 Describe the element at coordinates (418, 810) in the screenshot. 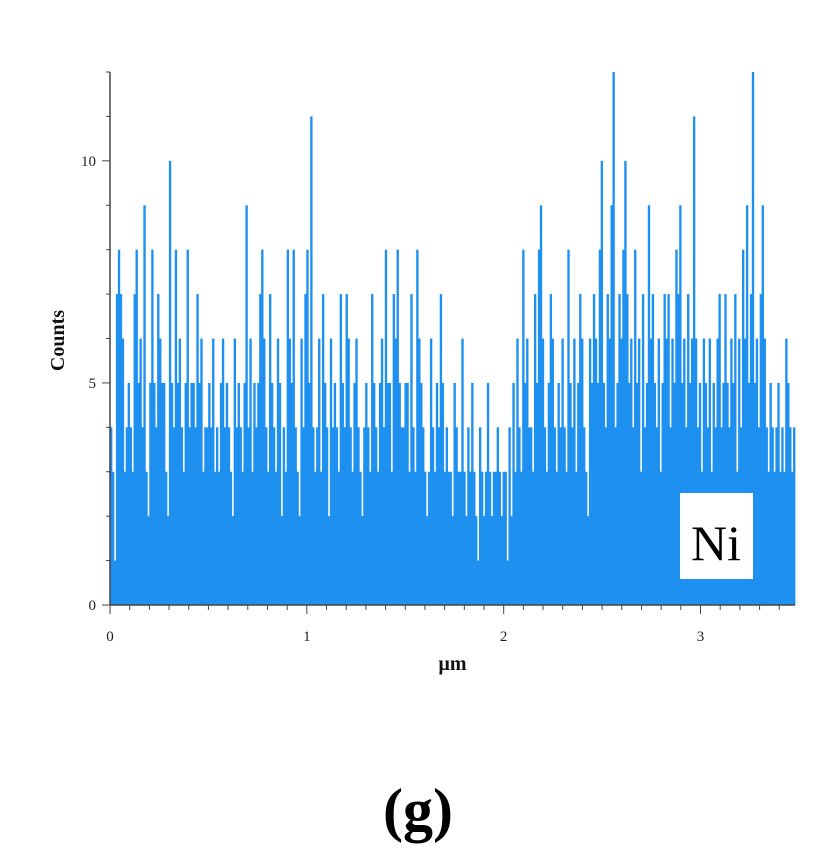

I see `panel-label: (g)` at that location.